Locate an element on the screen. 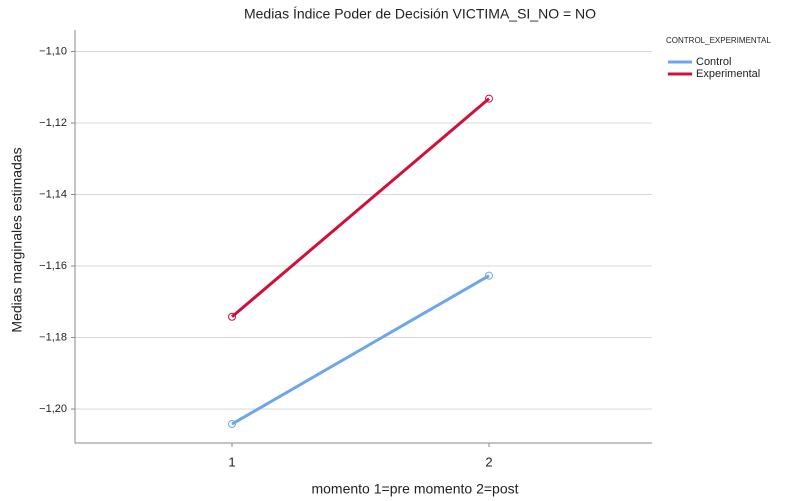 This screenshot has height=501, width=792. y-tick-label: −1,16 is located at coordinates (53, 266).